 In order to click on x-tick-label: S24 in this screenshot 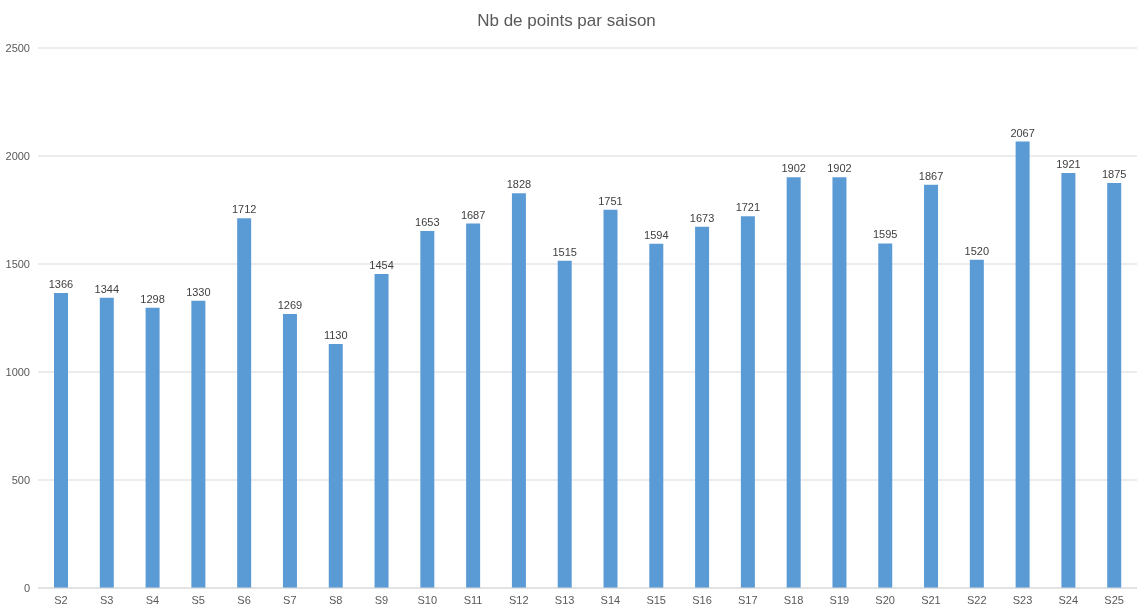, I will do `click(1068, 599)`.